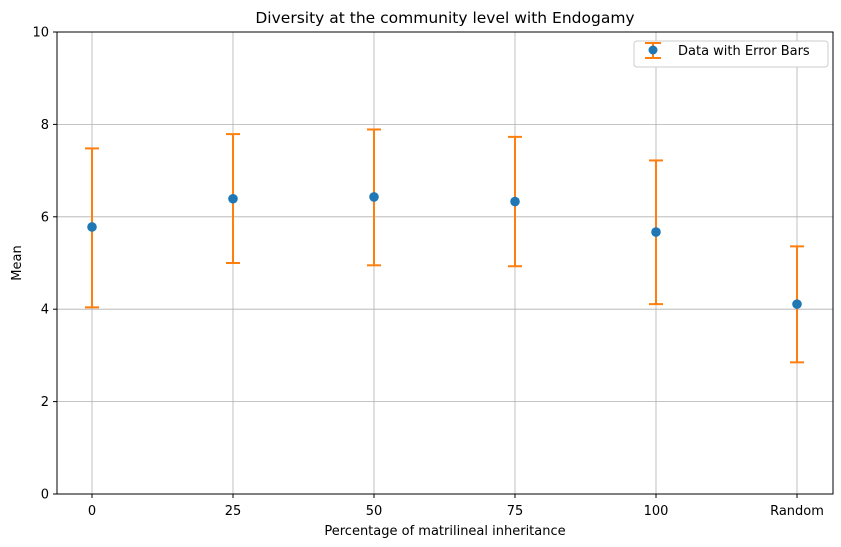  What do you see at coordinates (45, 402) in the screenshot?
I see `y-tick-label: 2` at bounding box center [45, 402].